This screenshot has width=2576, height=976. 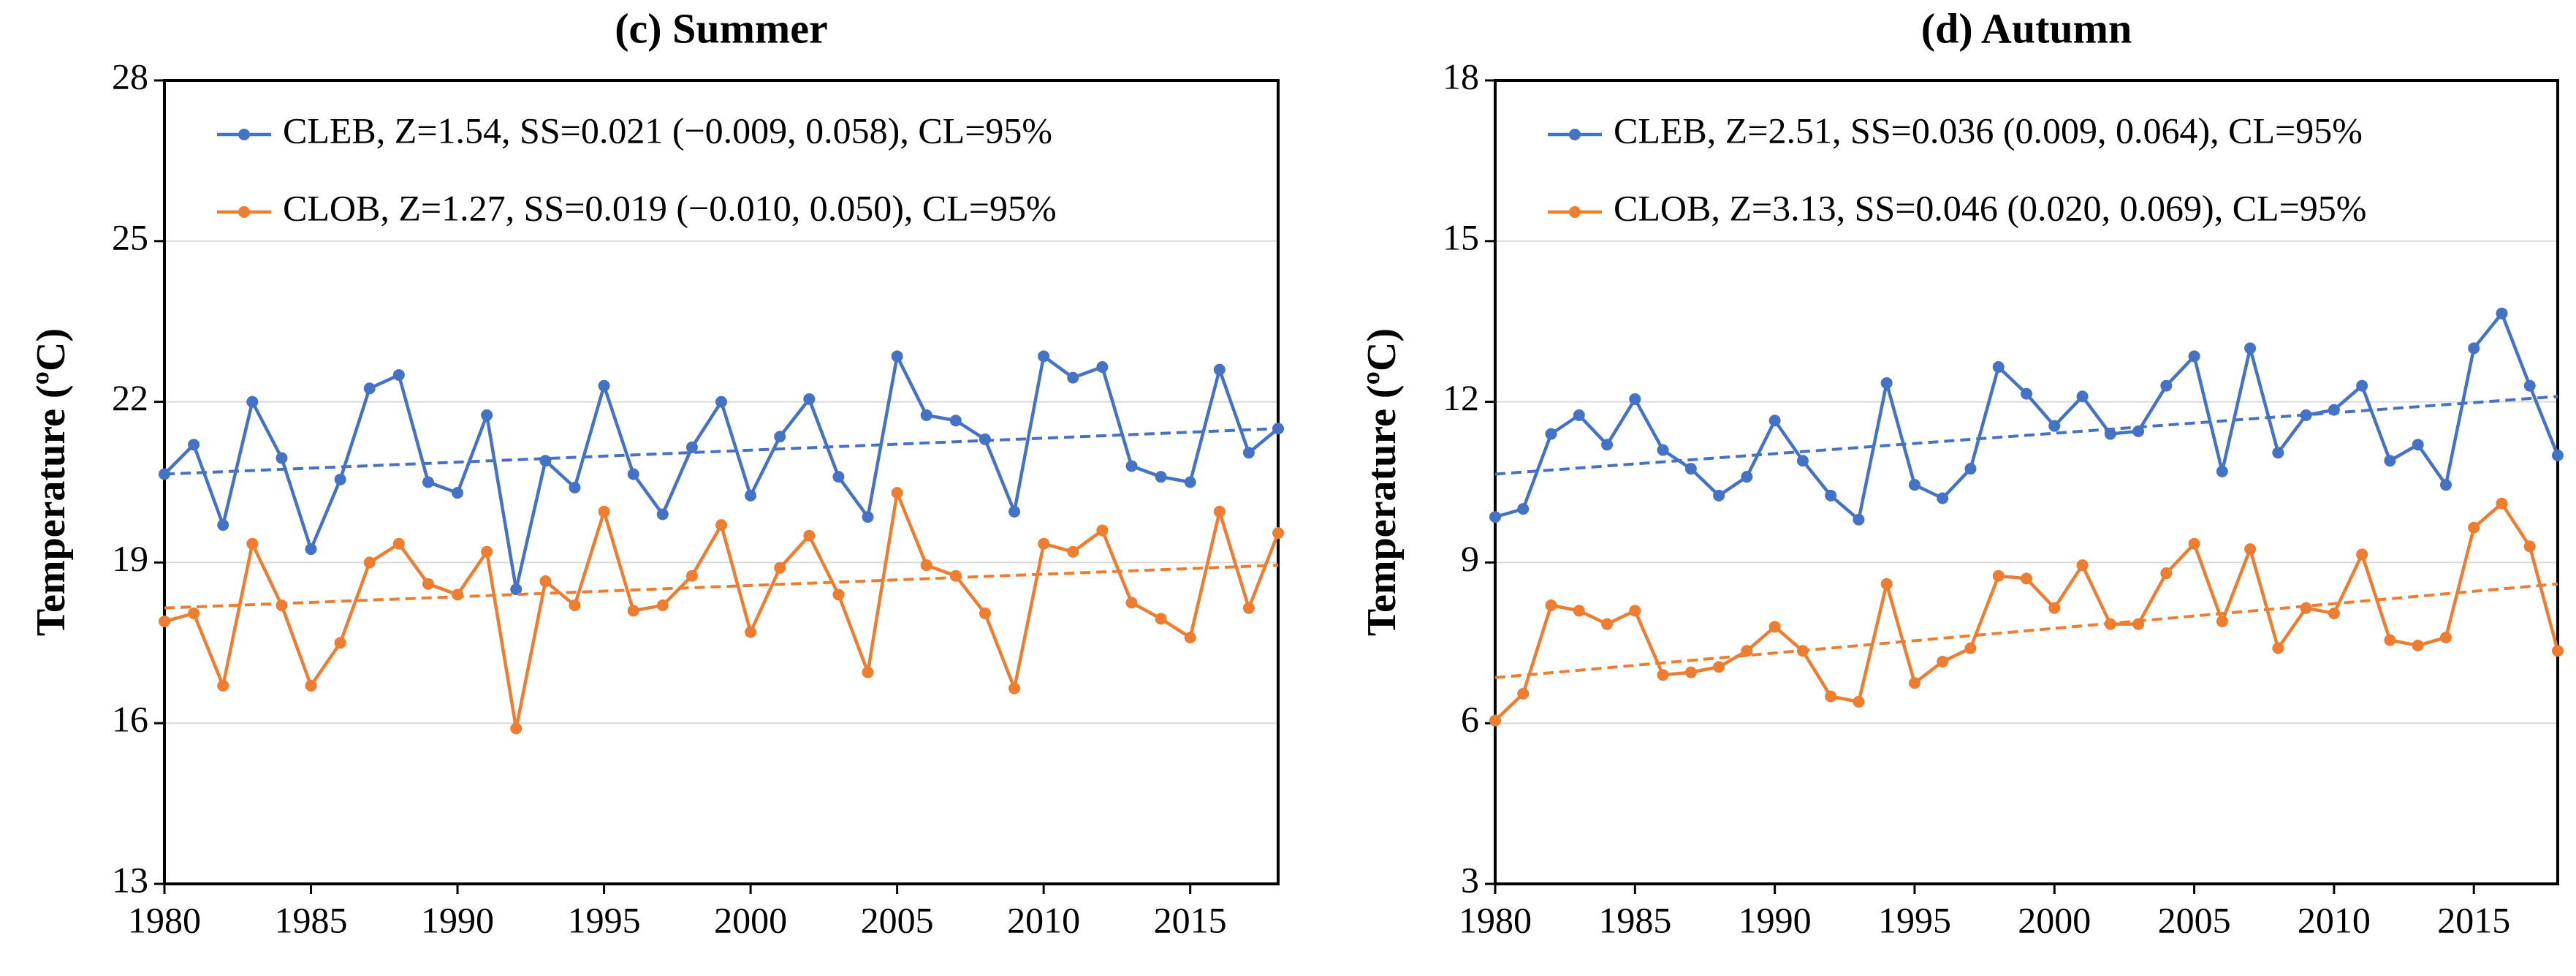 What do you see at coordinates (897, 919) in the screenshot?
I see `x-tick-label: 2005` at bounding box center [897, 919].